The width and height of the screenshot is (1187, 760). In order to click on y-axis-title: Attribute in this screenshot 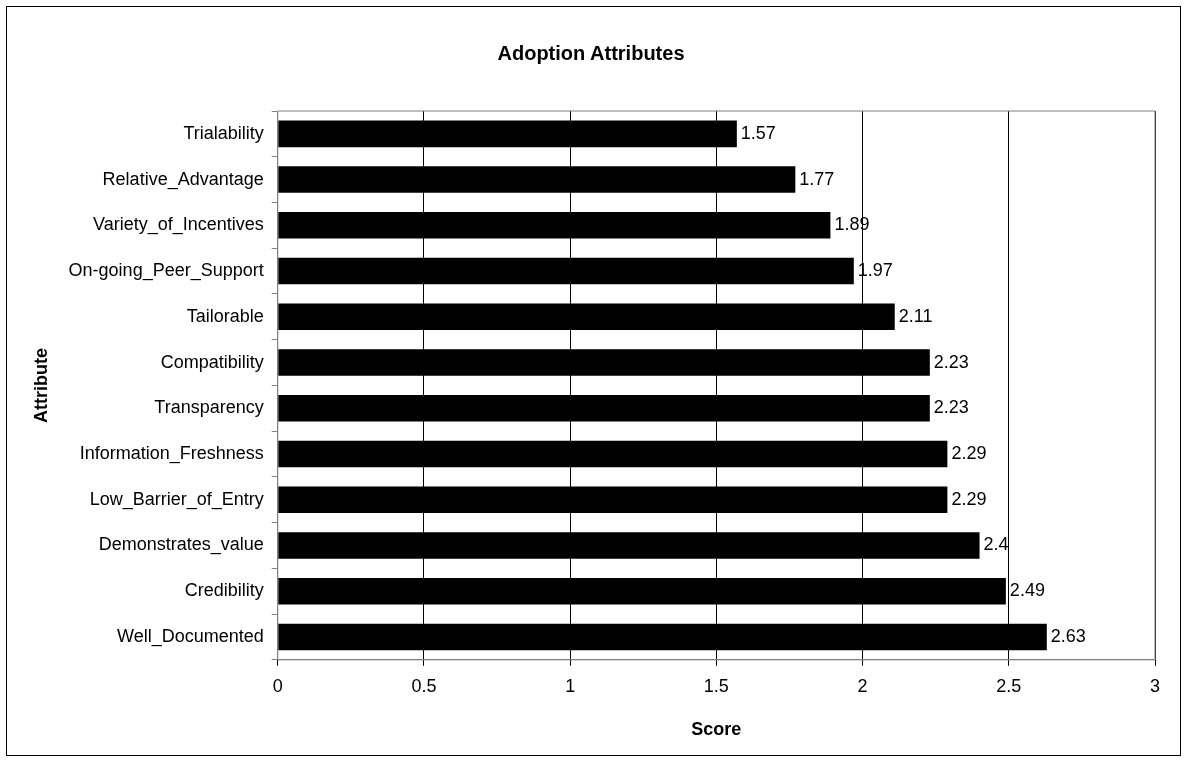, I will do `click(40, 385)`.